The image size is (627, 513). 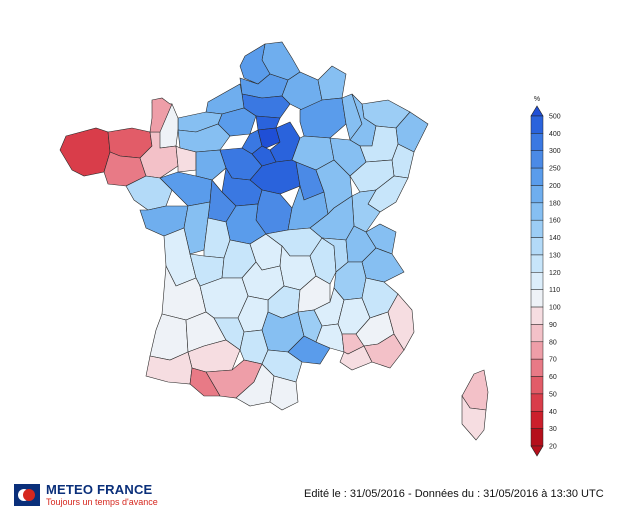 What do you see at coordinates (537, 111) in the screenshot?
I see `triangle-up-icon` at bounding box center [537, 111].